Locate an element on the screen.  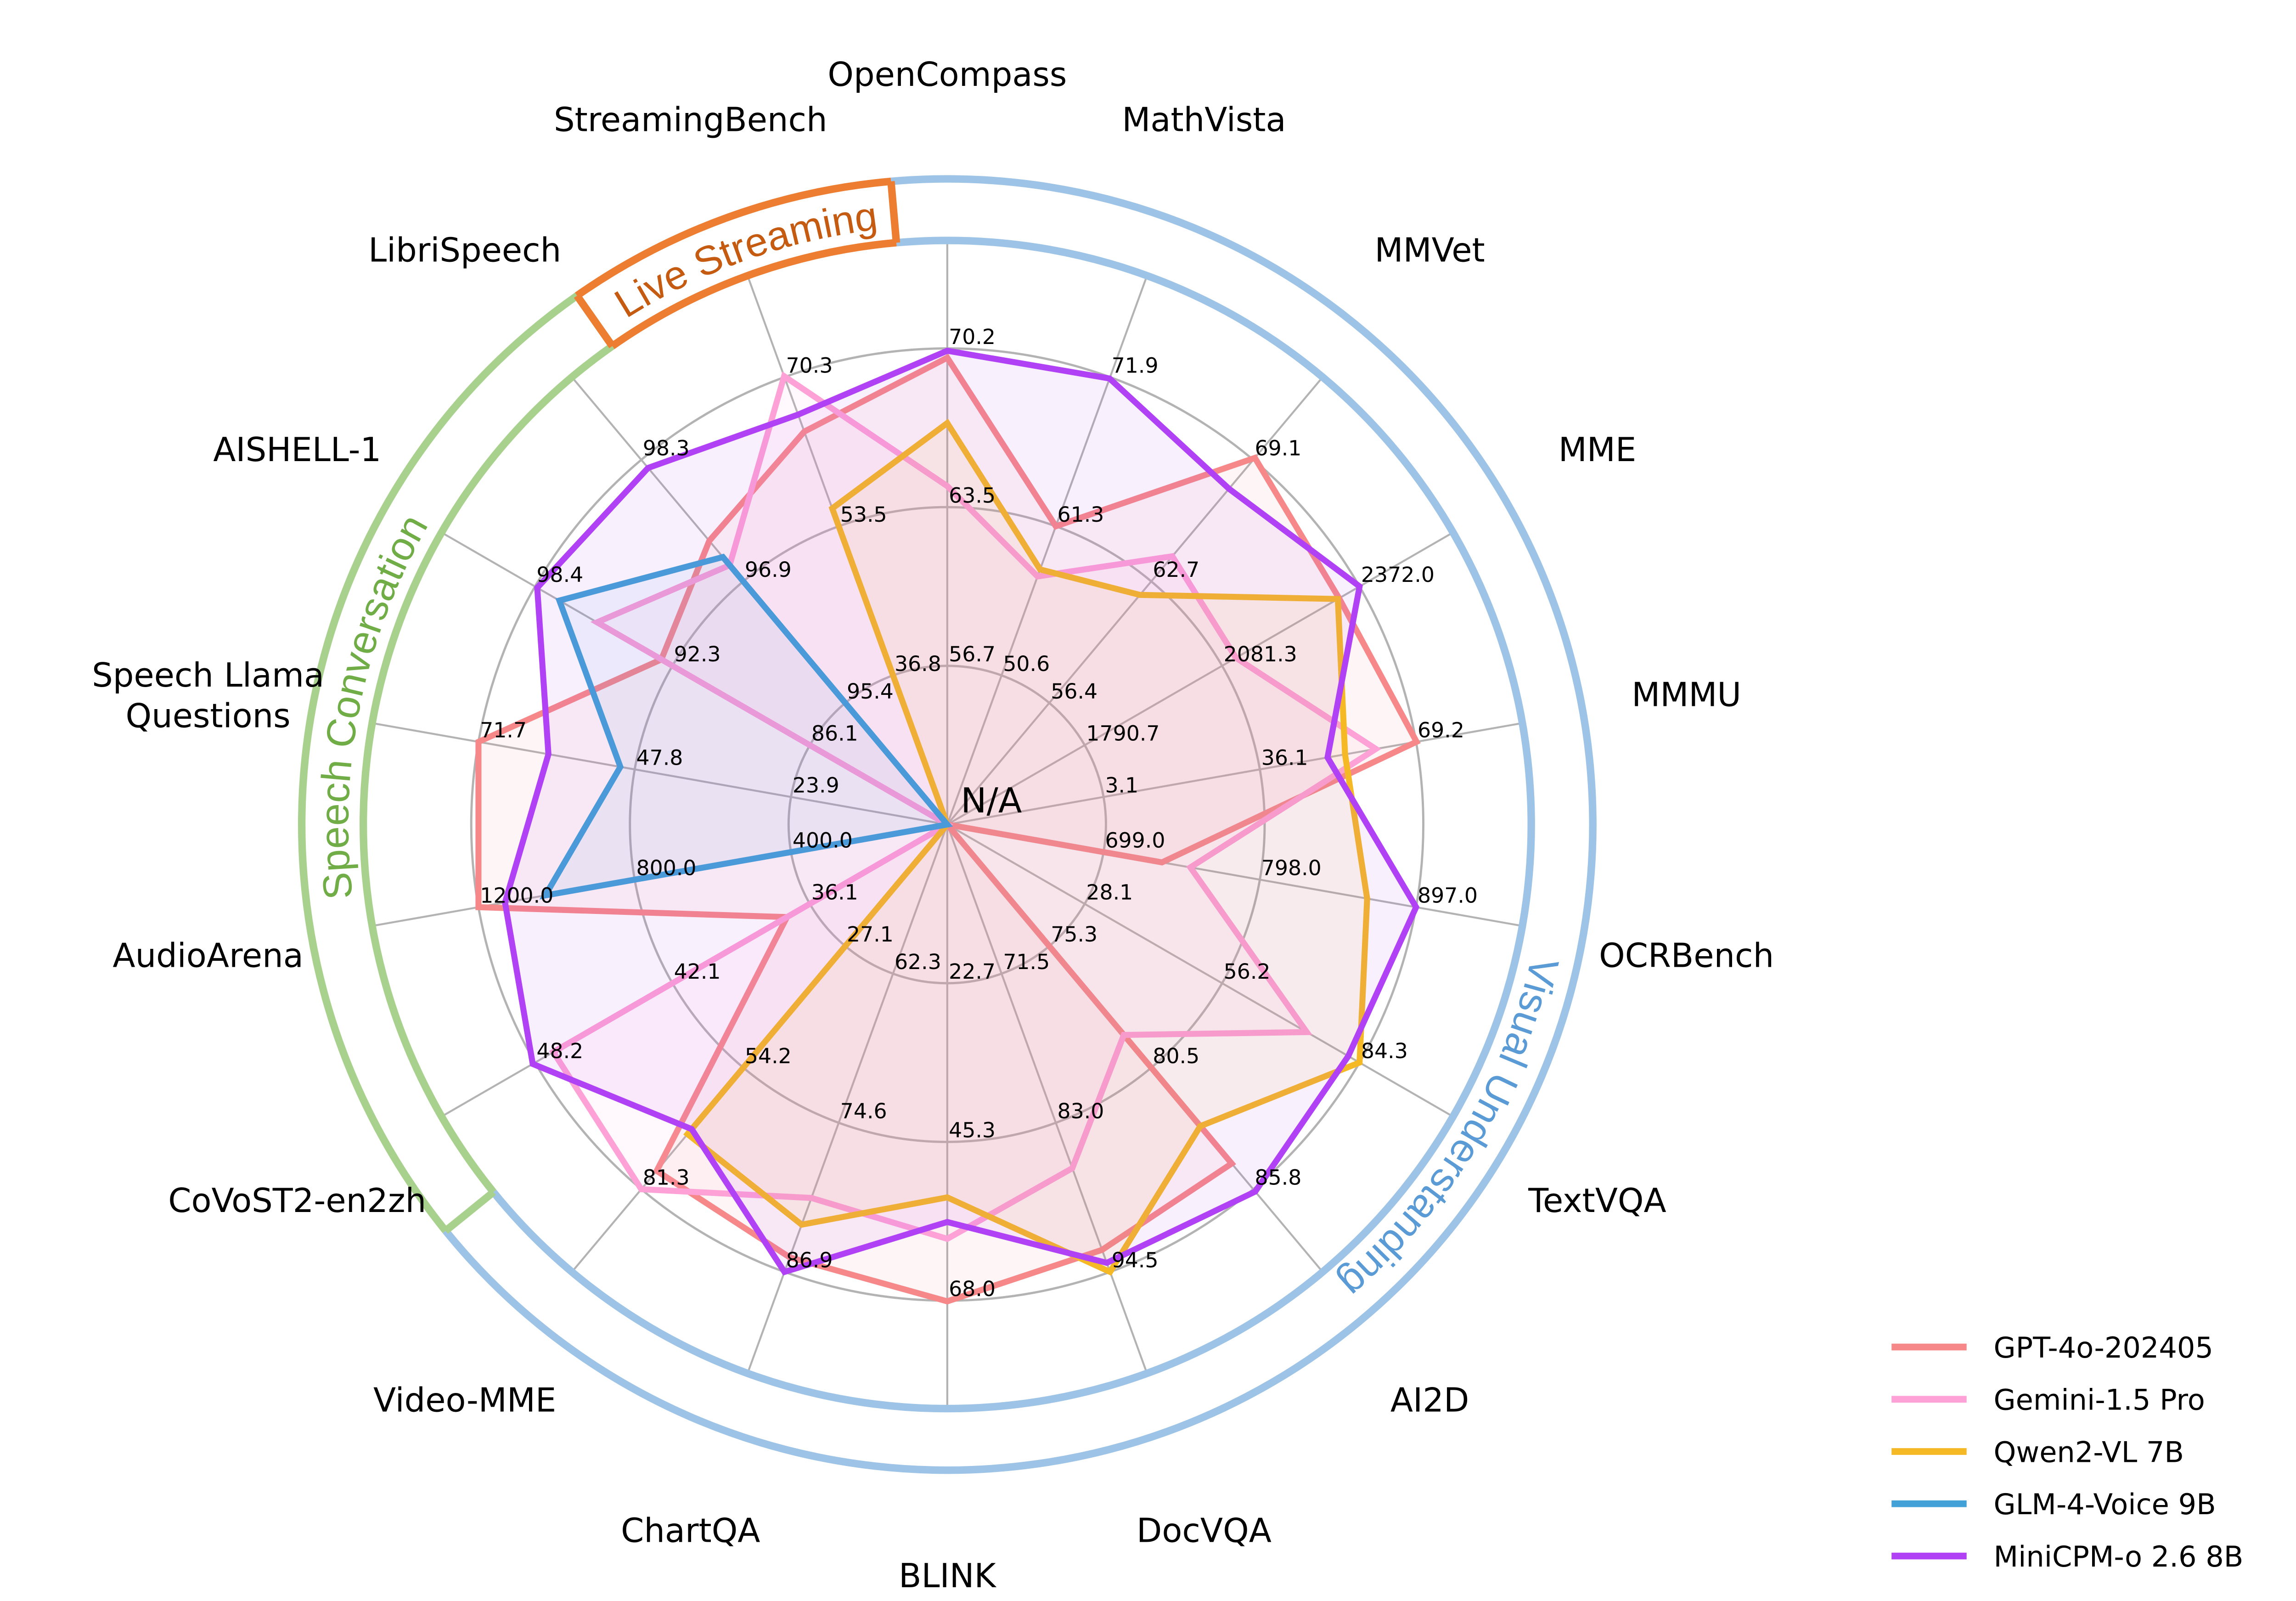
legend-label: Gemini-1.5 Pro is located at coordinates (2099, 1400).